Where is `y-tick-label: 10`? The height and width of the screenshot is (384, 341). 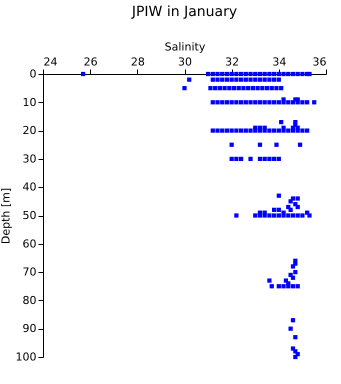
y-tick-label: 10 is located at coordinates (29, 102).